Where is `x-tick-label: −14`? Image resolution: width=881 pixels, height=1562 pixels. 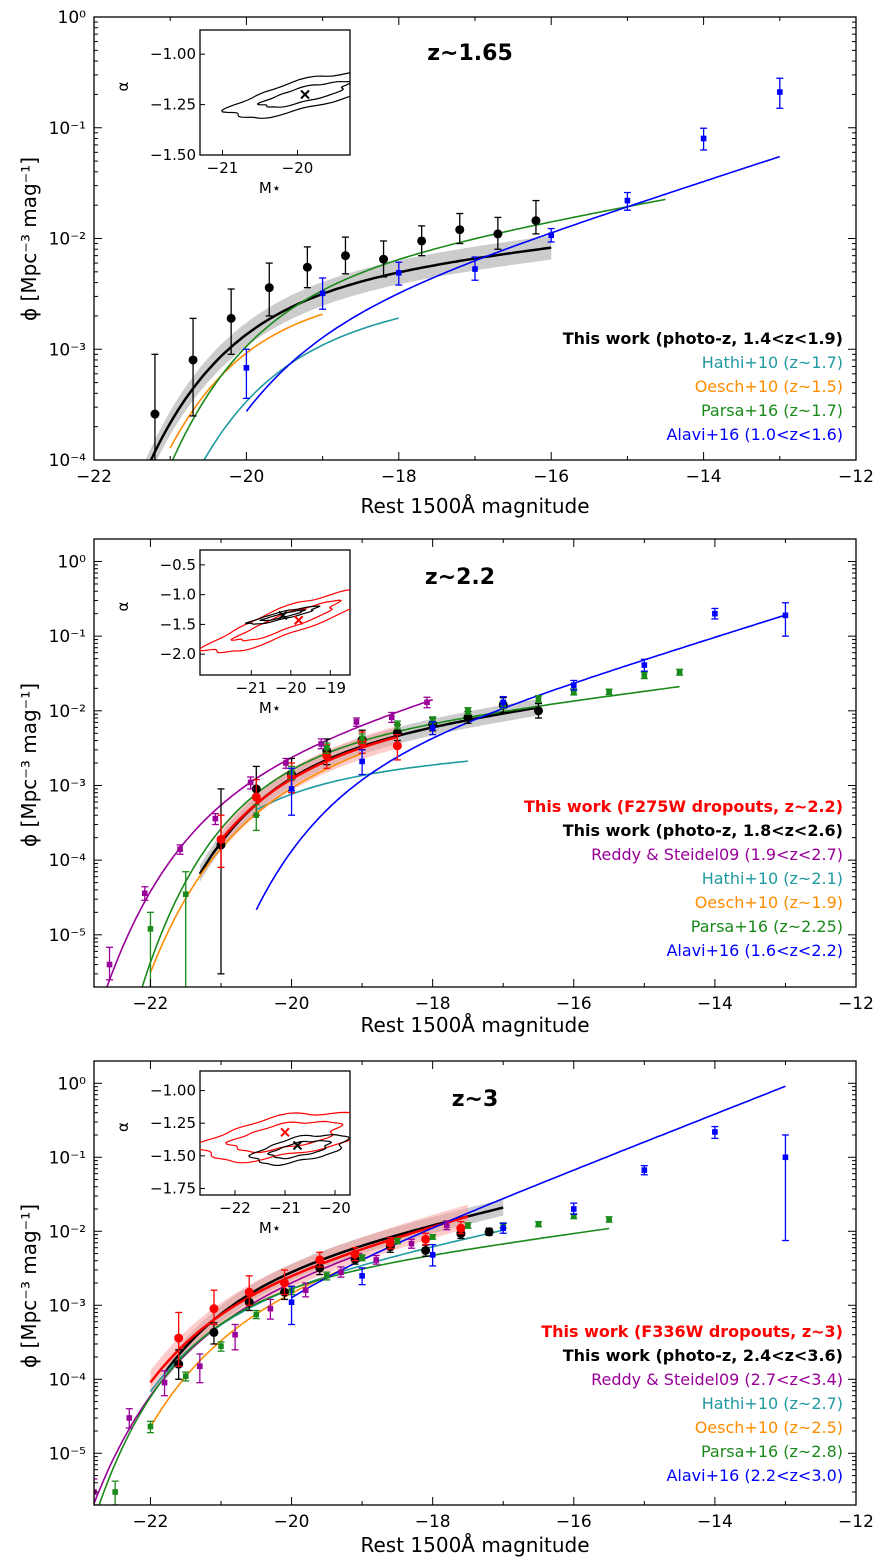 x-tick-label: −14 is located at coordinates (704, 477).